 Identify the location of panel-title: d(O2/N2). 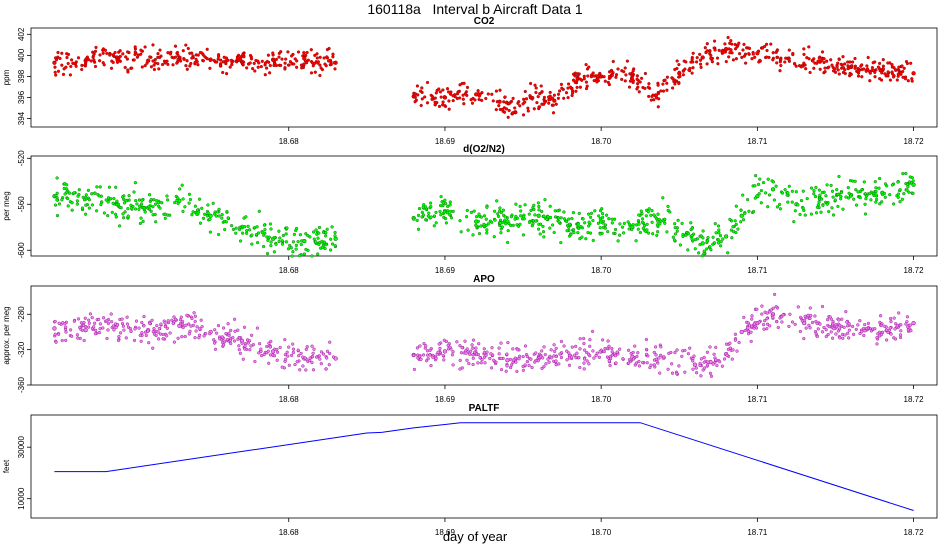
(484, 149).